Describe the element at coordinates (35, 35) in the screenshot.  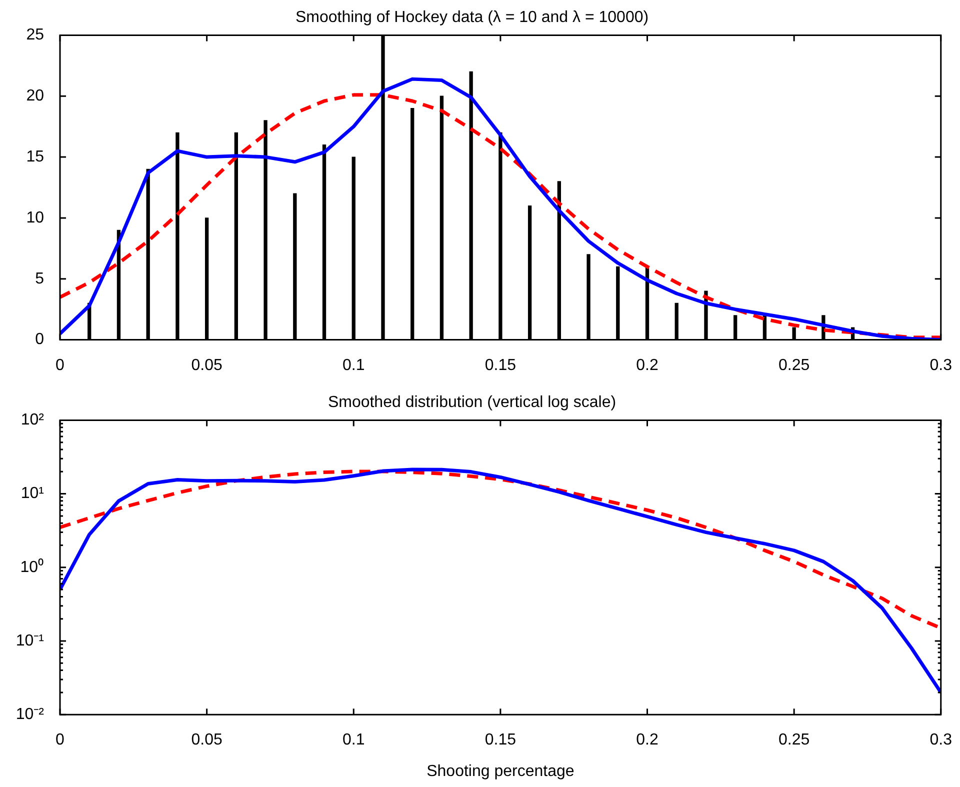
I see `y-tick-label: 25` at that location.